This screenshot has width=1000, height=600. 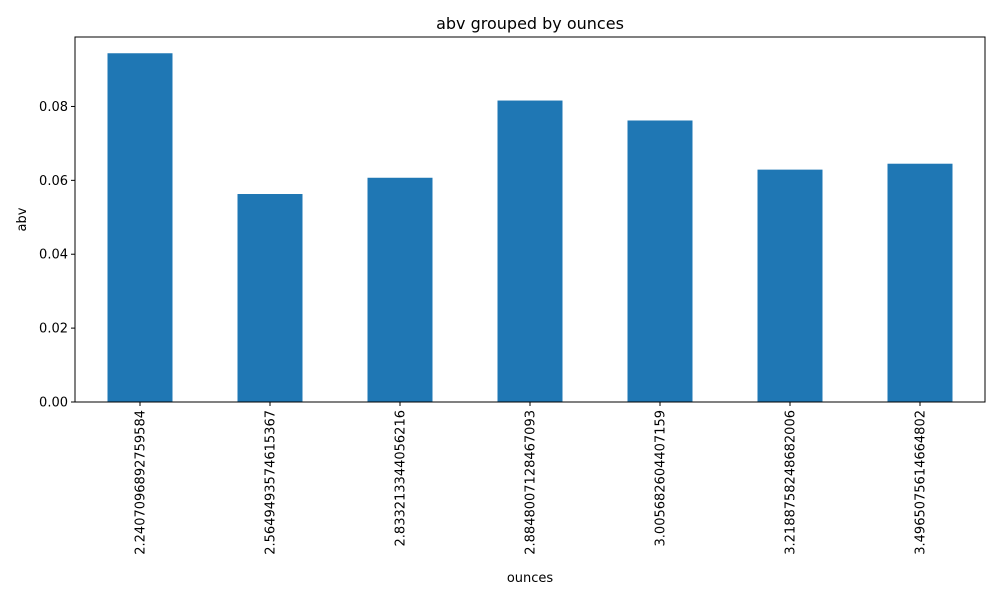 I want to click on y-tick-label-4: 0.08, so click(x=53, y=107).